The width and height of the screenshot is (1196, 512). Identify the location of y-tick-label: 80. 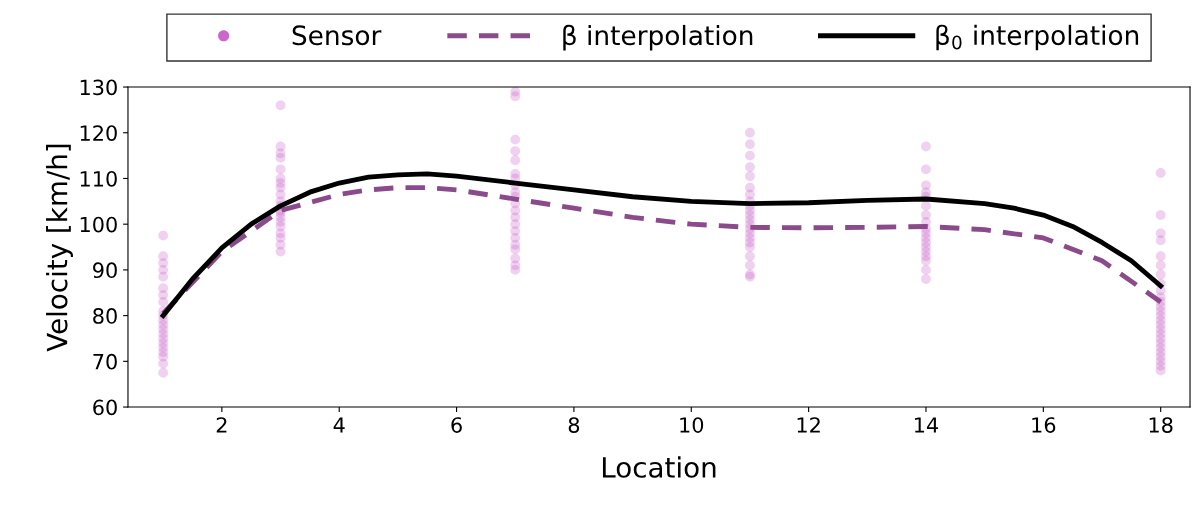
(105, 316).